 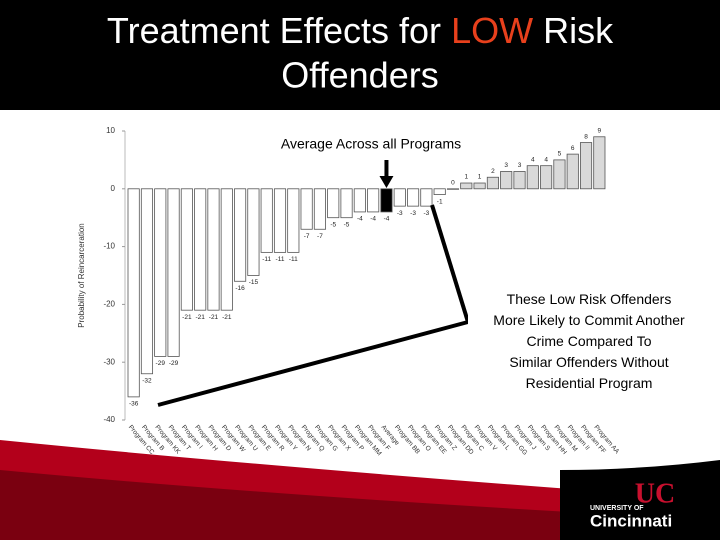 I want to click on logo-band, so click(x=640, y=500).